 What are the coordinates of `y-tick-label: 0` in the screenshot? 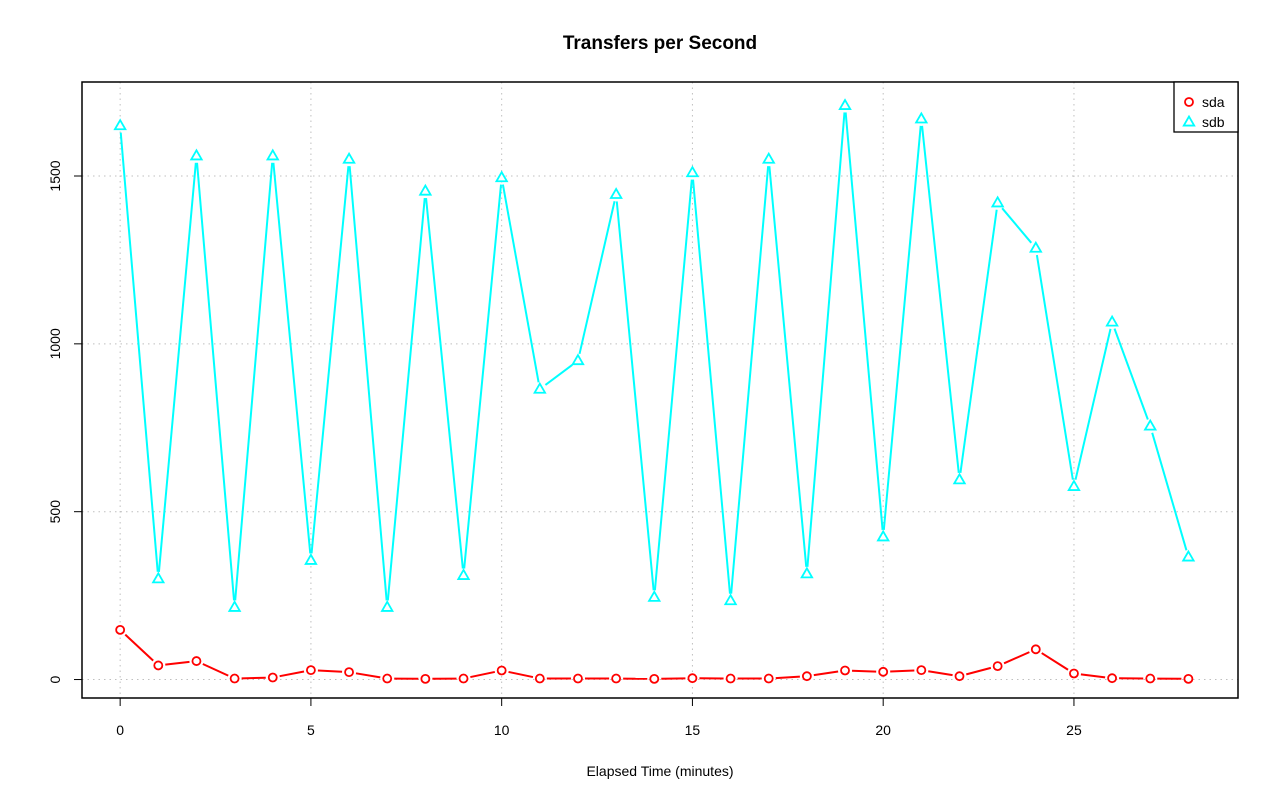 It's located at (55, 679).